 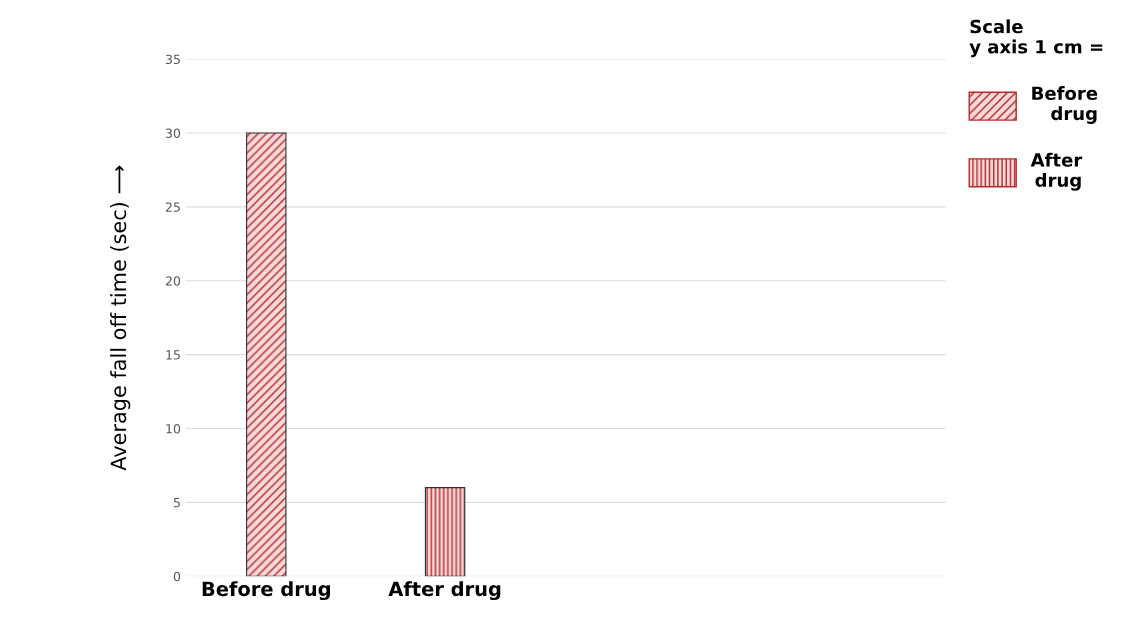 What do you see at coordinates (176, 503) in the screenshot?
I see `y-tick-label: 5` at bounding box center [176, 503].